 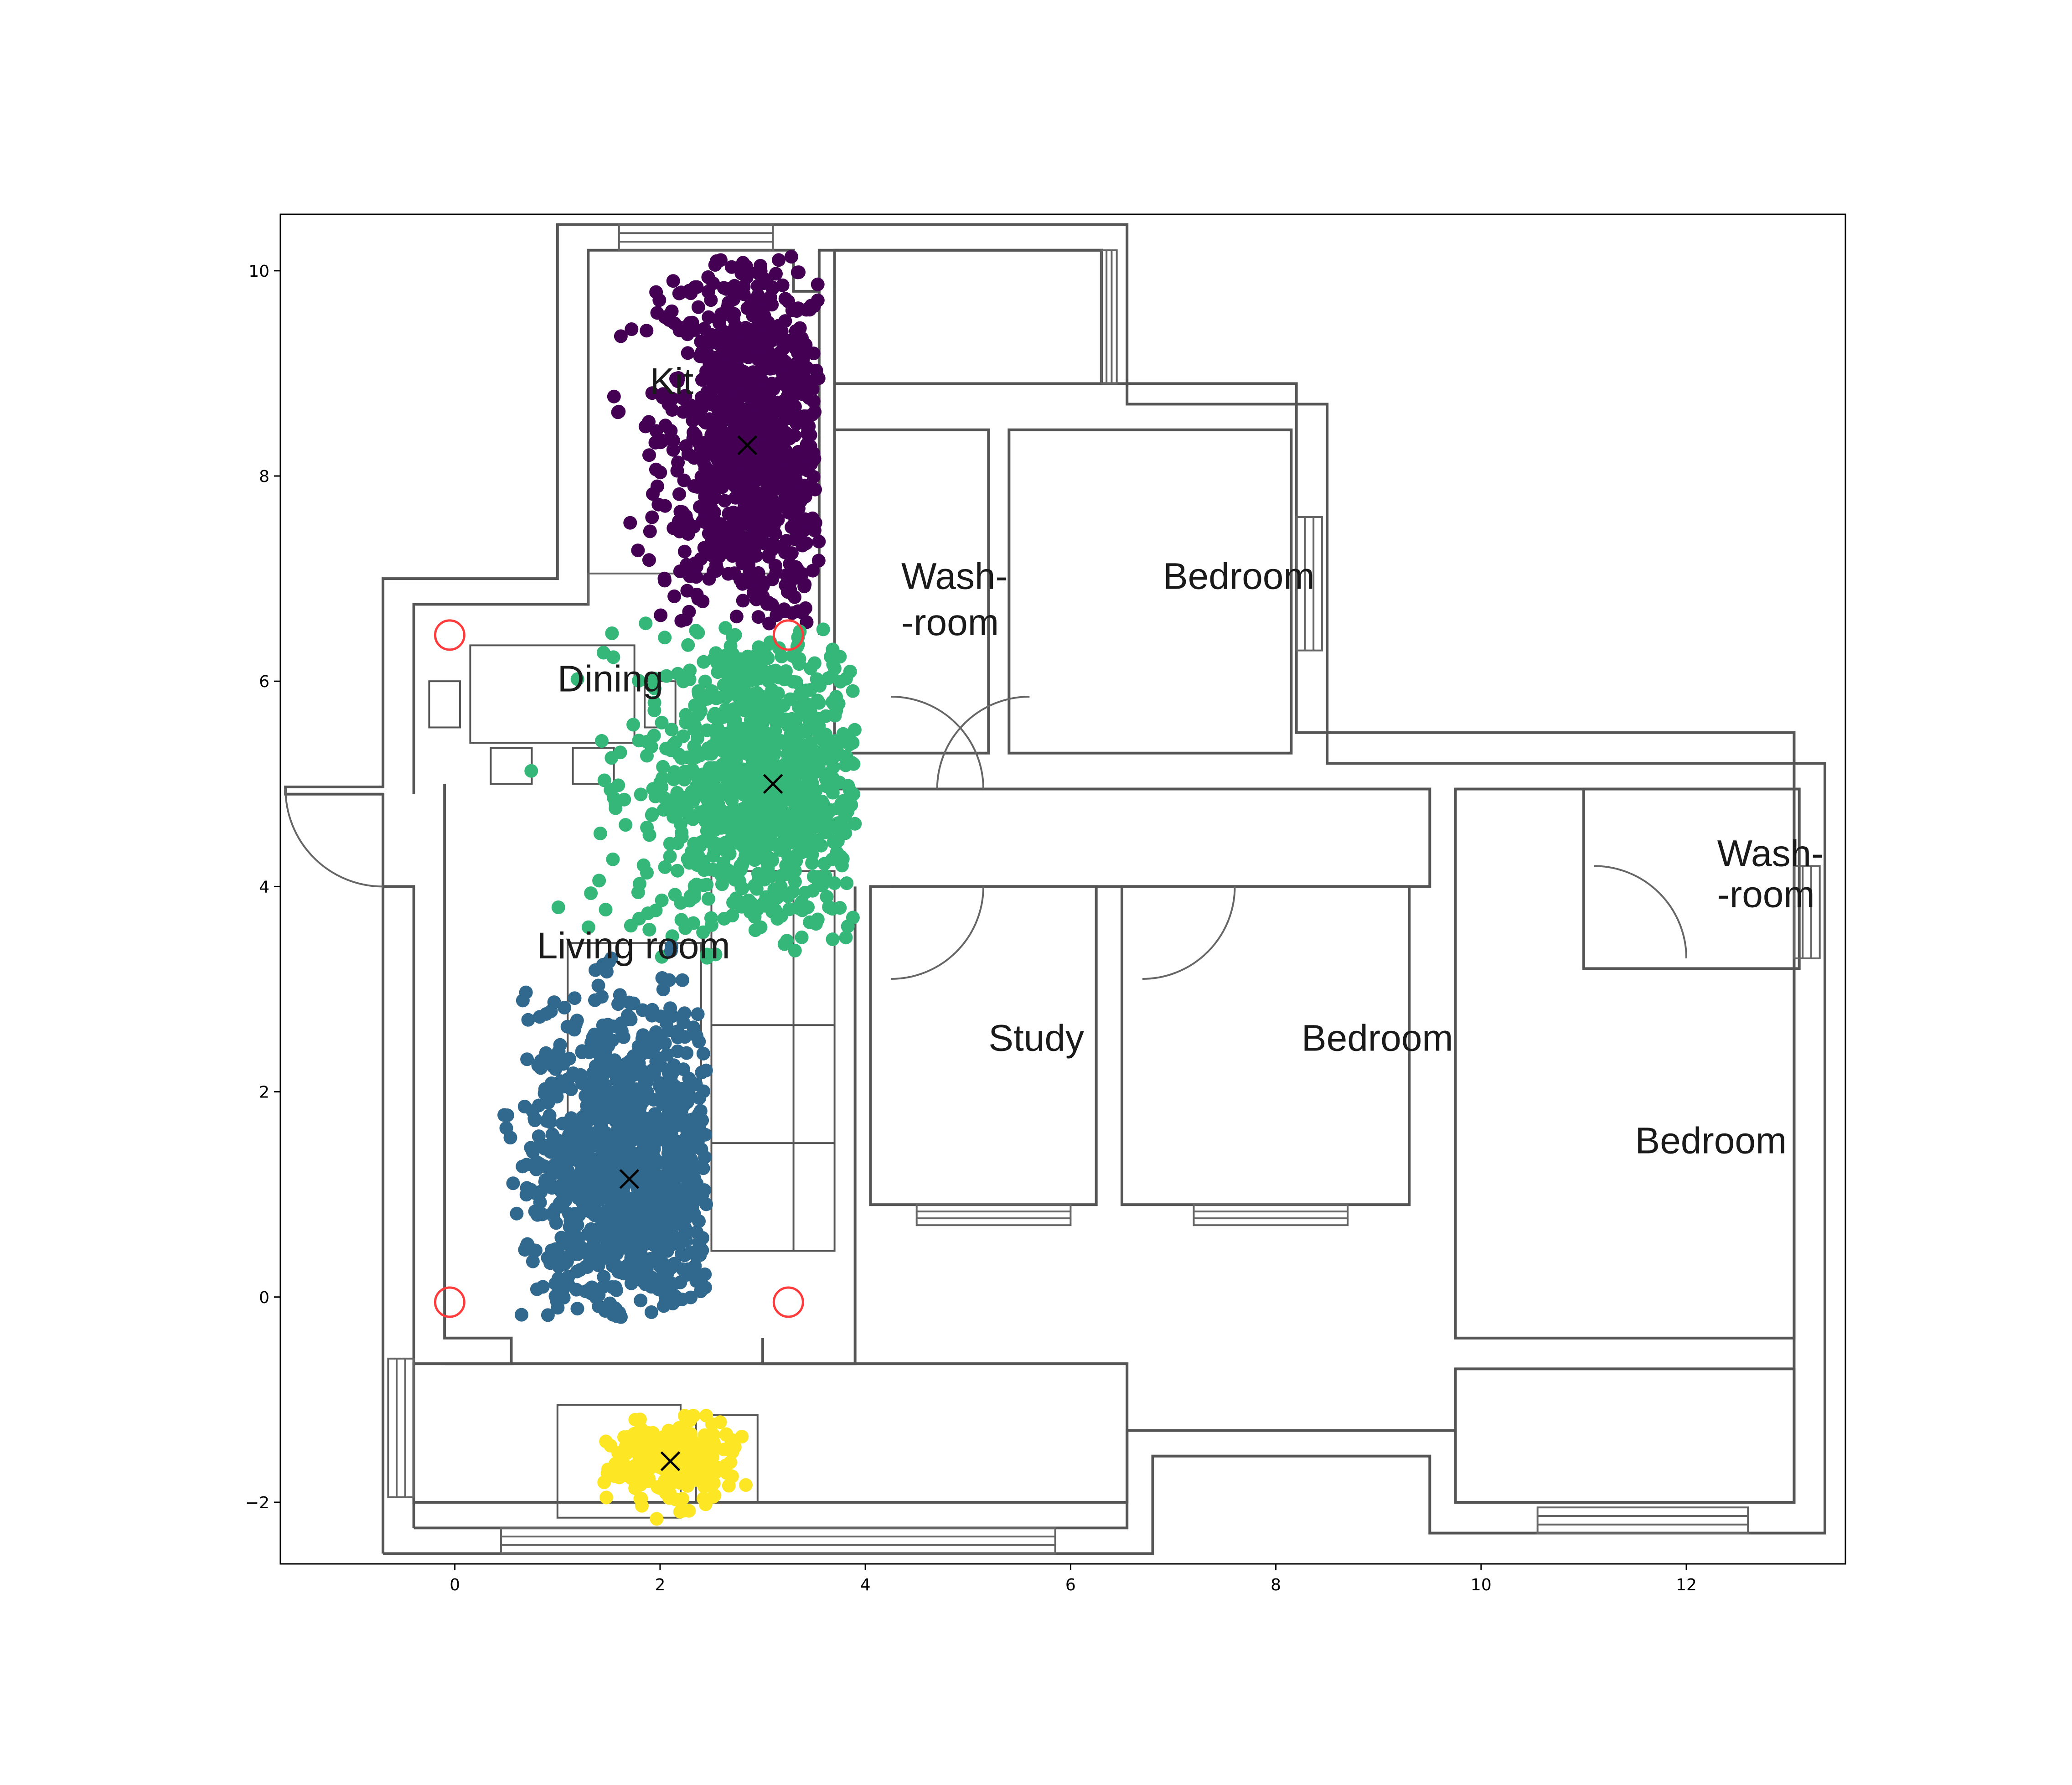 What do you see at coordinates (258, 271) in the screenshot?
I see `y-tick-label: 10` at bounding box center [258, 271].